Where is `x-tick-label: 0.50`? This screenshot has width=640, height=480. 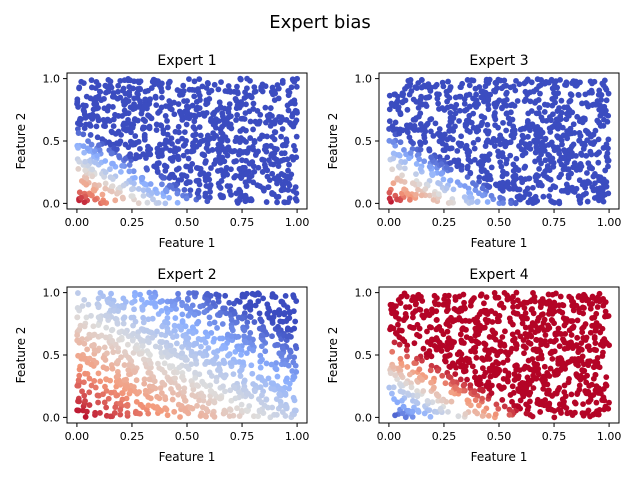 x-tick-label: 0.50 is located at coordinates (187, 436).